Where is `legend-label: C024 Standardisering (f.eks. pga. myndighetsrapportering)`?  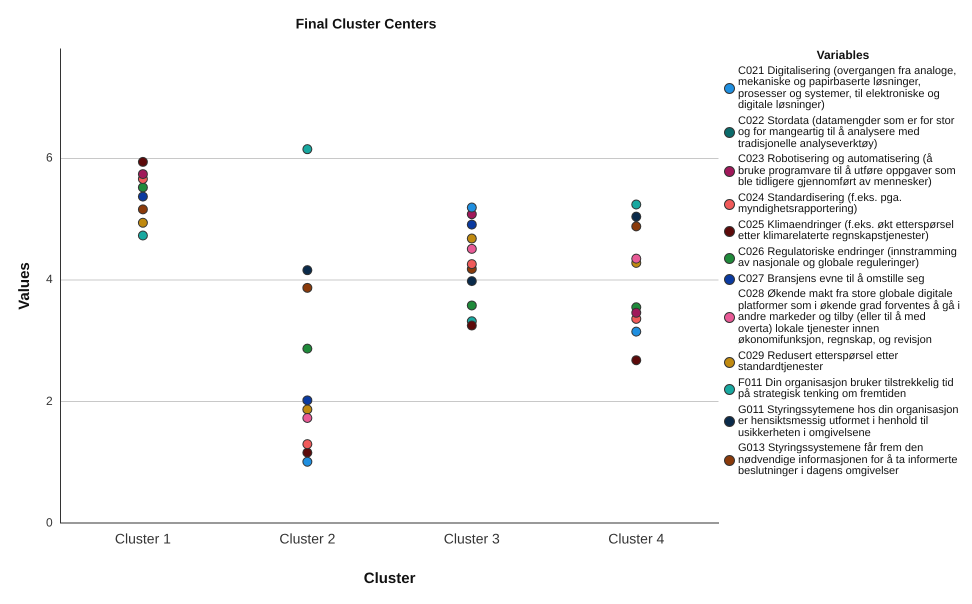 legend-label: C024 Standardisering (f.eks. pga. myndighetsrapportering) is located at coordinates (820, 204).